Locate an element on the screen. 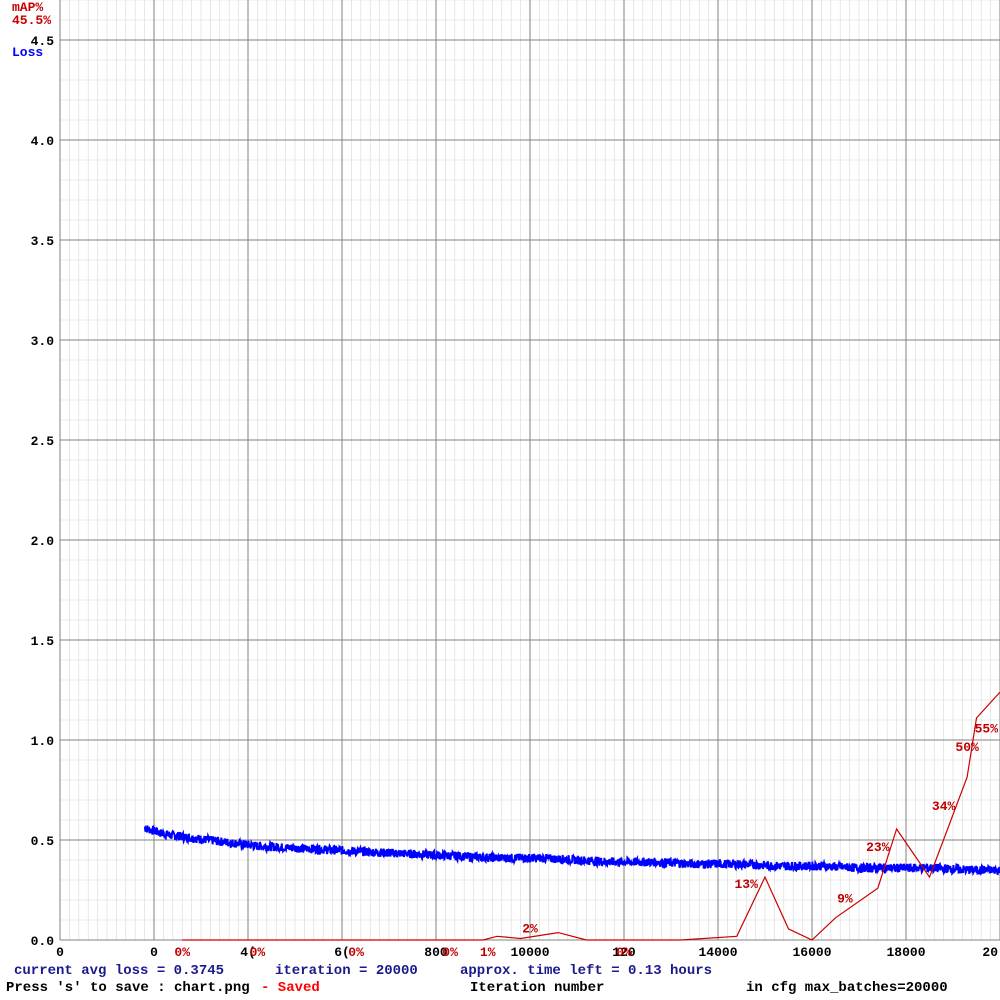 The height and width of the screenshot is (1000, 1000). loss-series is located at coordinates (571, 850).